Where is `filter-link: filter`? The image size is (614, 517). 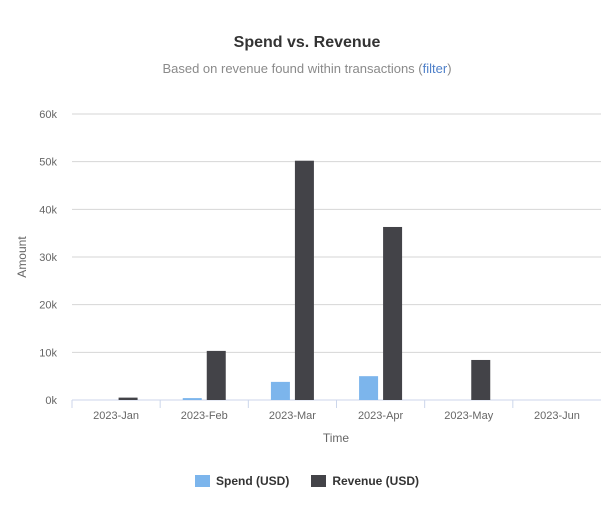 filter-link: filter is located at coordinates (435, 68).